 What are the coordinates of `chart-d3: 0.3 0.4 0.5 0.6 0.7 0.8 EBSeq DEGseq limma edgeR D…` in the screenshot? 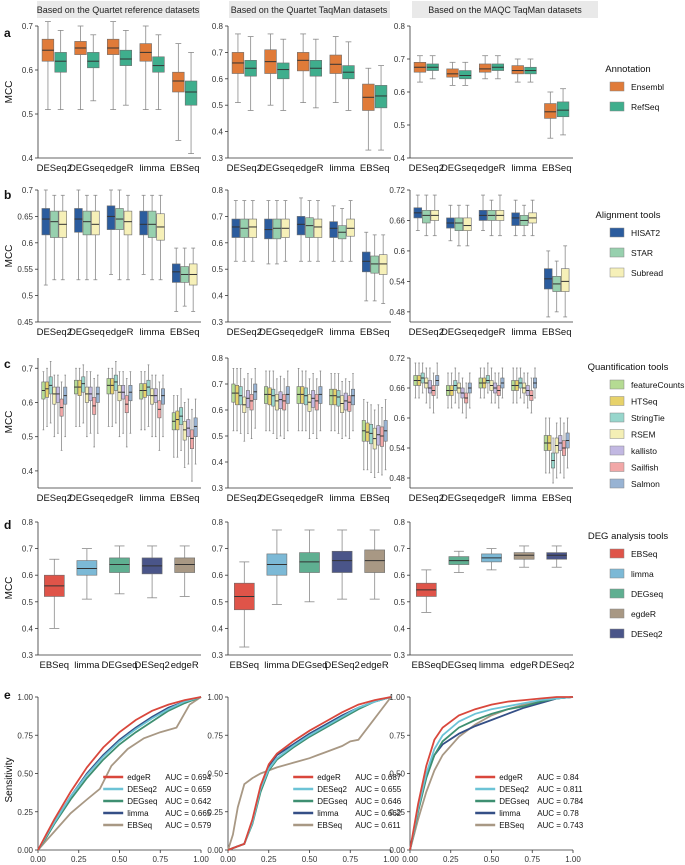 It's located at (484, 594).